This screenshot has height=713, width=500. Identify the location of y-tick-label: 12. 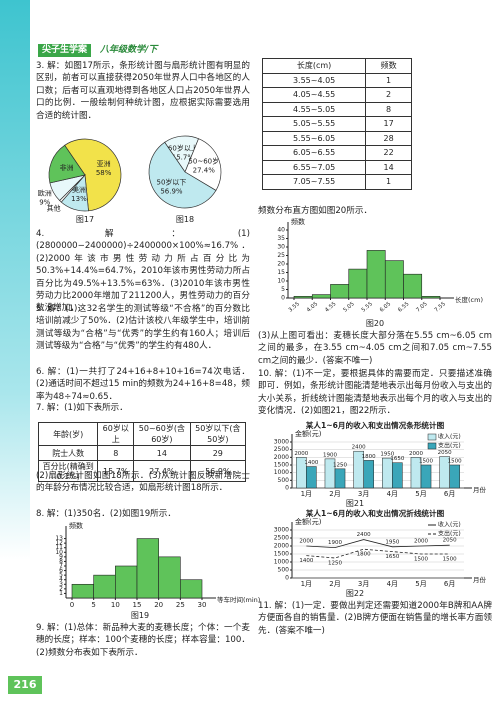
(59, 543).